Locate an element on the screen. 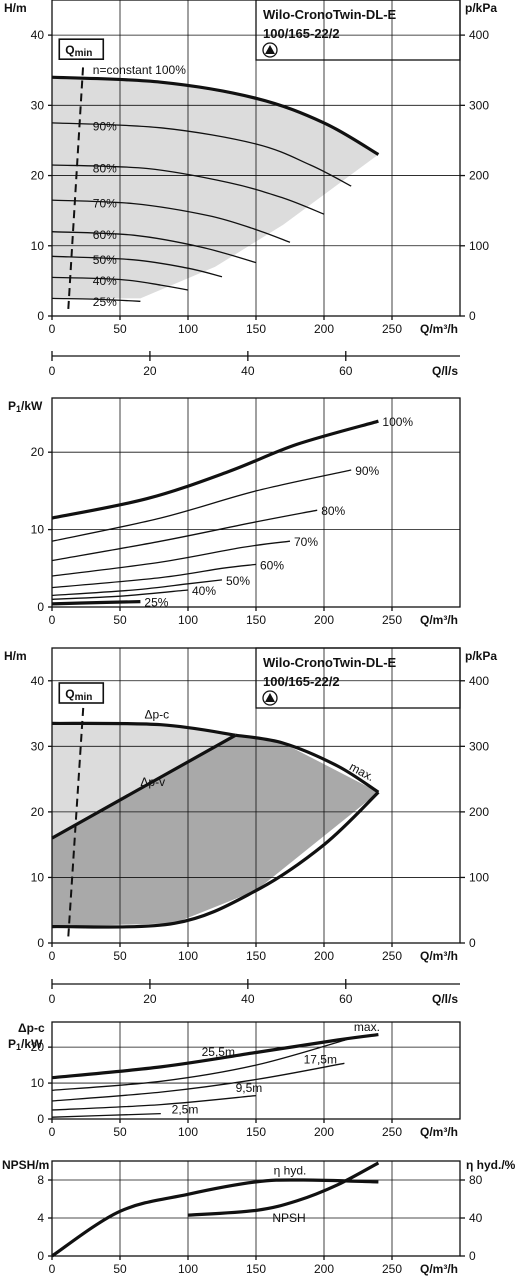  y2-tick-label: 0 is located at coordinates (472, 943).